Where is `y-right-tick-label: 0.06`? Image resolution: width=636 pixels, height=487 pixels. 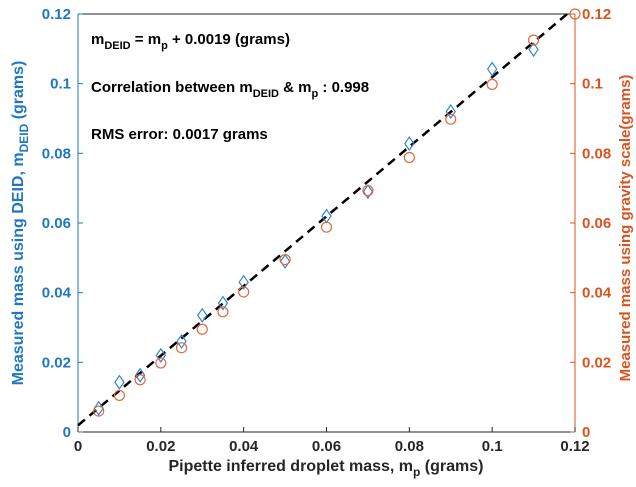 y-right-tick-label: 0.06 is located at coordinates (596, 223).